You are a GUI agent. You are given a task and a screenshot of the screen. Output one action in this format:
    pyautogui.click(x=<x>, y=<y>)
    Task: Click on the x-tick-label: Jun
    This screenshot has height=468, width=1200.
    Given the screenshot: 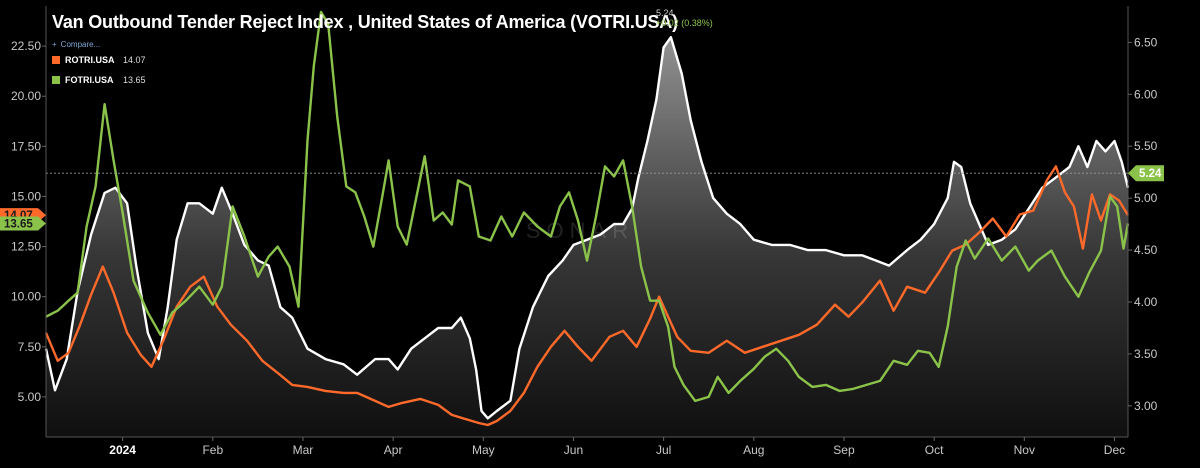 What is the action you would take?
    pyautogui.click(x=573, y=450)
    